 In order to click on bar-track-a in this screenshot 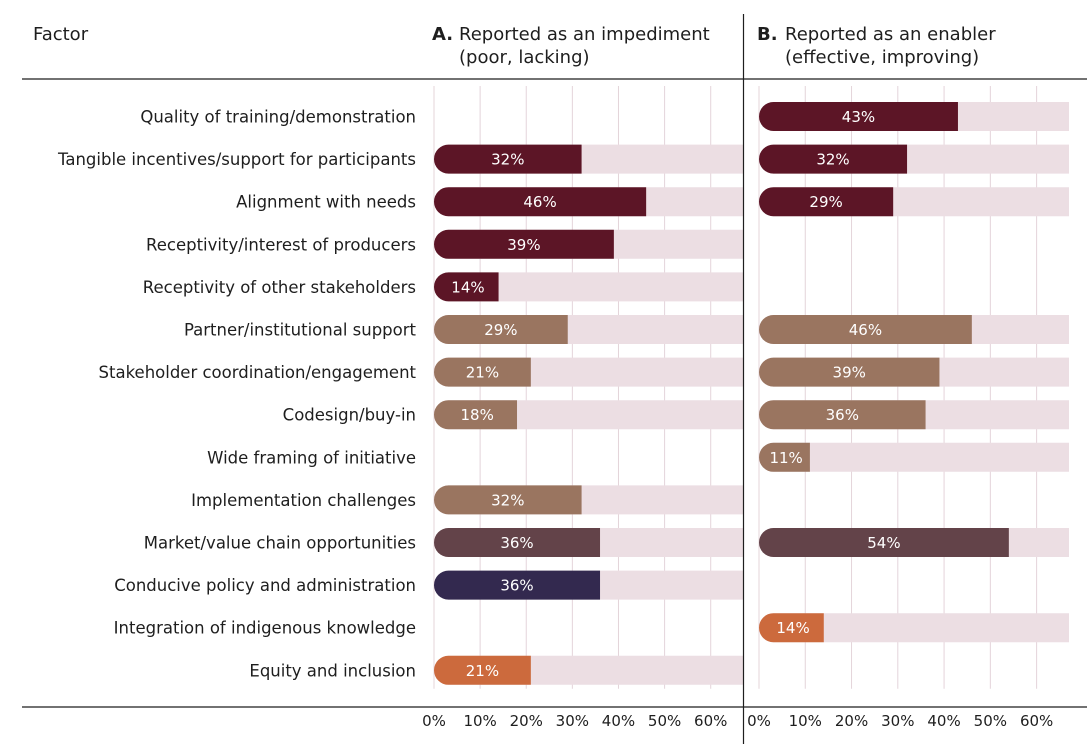, I will do `click(588, 287)`.